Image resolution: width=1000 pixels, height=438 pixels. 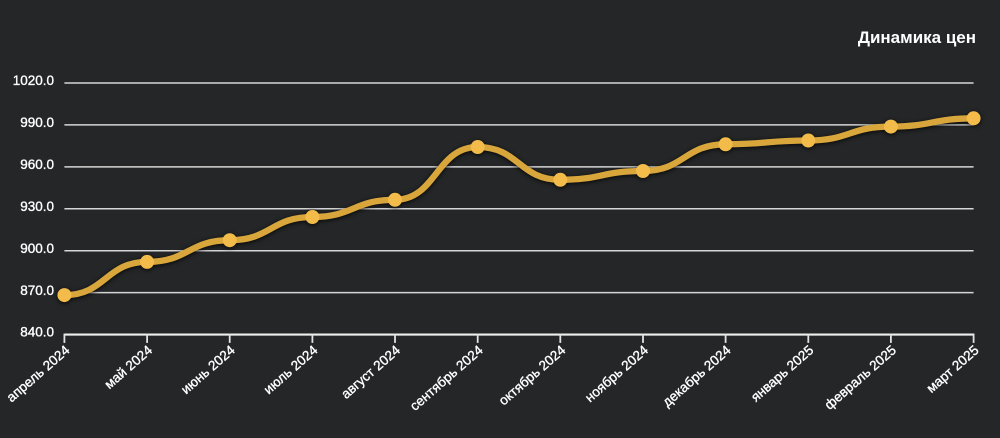 What do you see at coordinates (446, 378) in the screenshot?
I see `svg-text: сентябрь 2024` at bounding box center [446, 378].